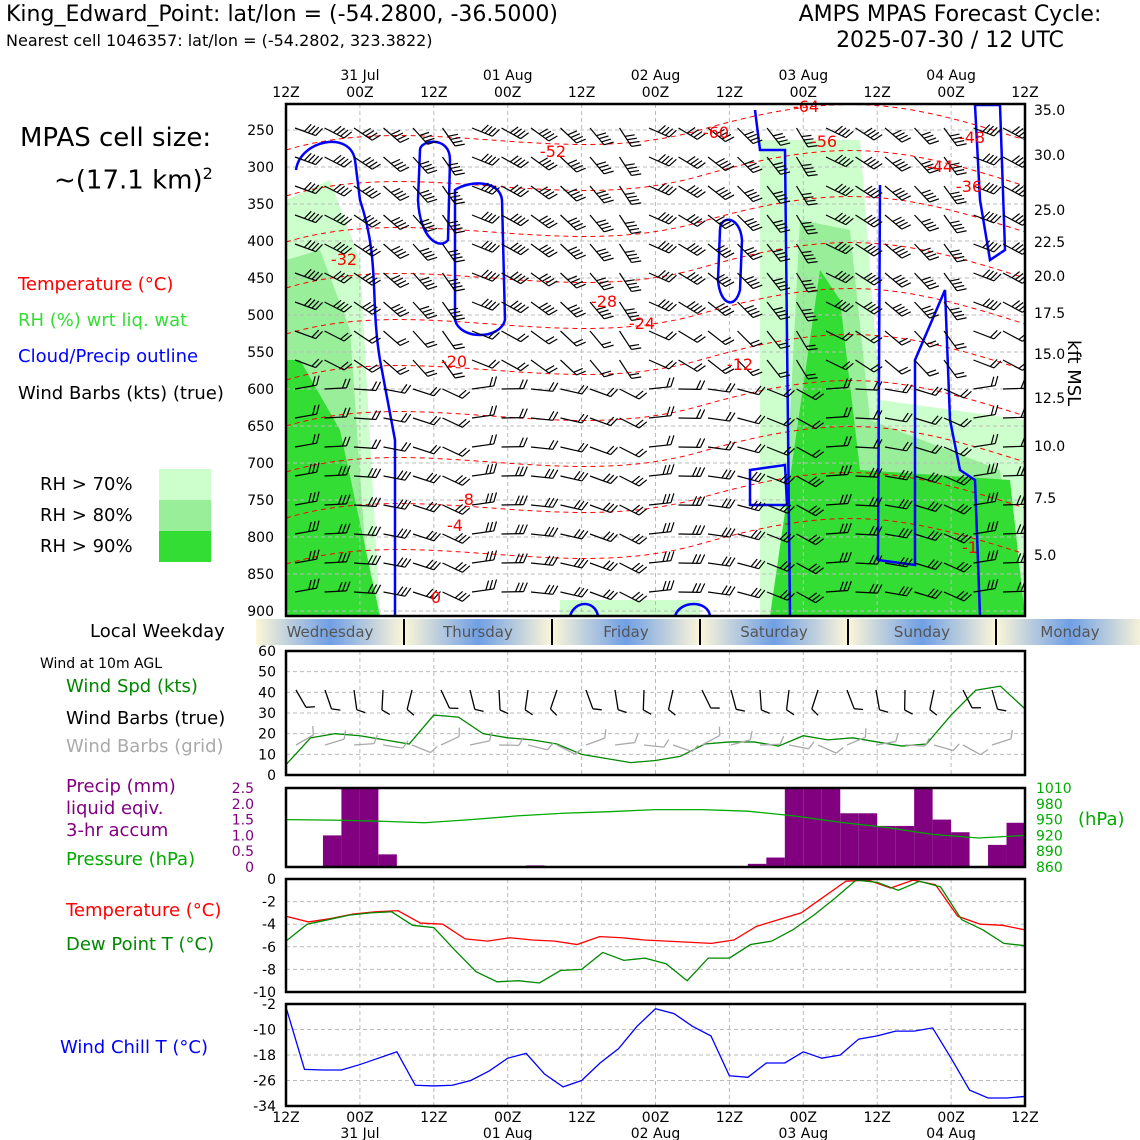 The height and width of the screenshot is (1140, 1140). What do you see at coordinates (882, 701) in the screenshot?
I see `wind-barb-true` at bounding box center [882, 701].